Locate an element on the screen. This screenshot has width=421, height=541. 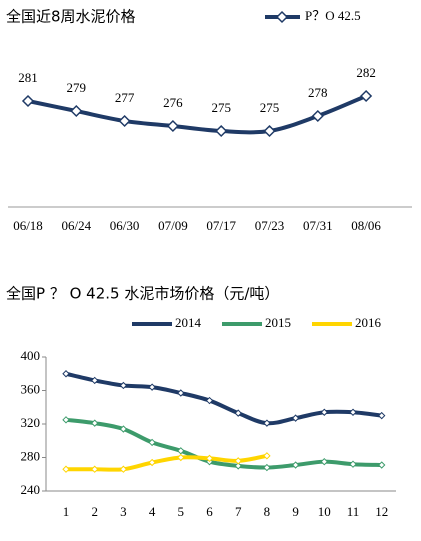
y-tick-label: 240 is located at coordinates (31, 489).